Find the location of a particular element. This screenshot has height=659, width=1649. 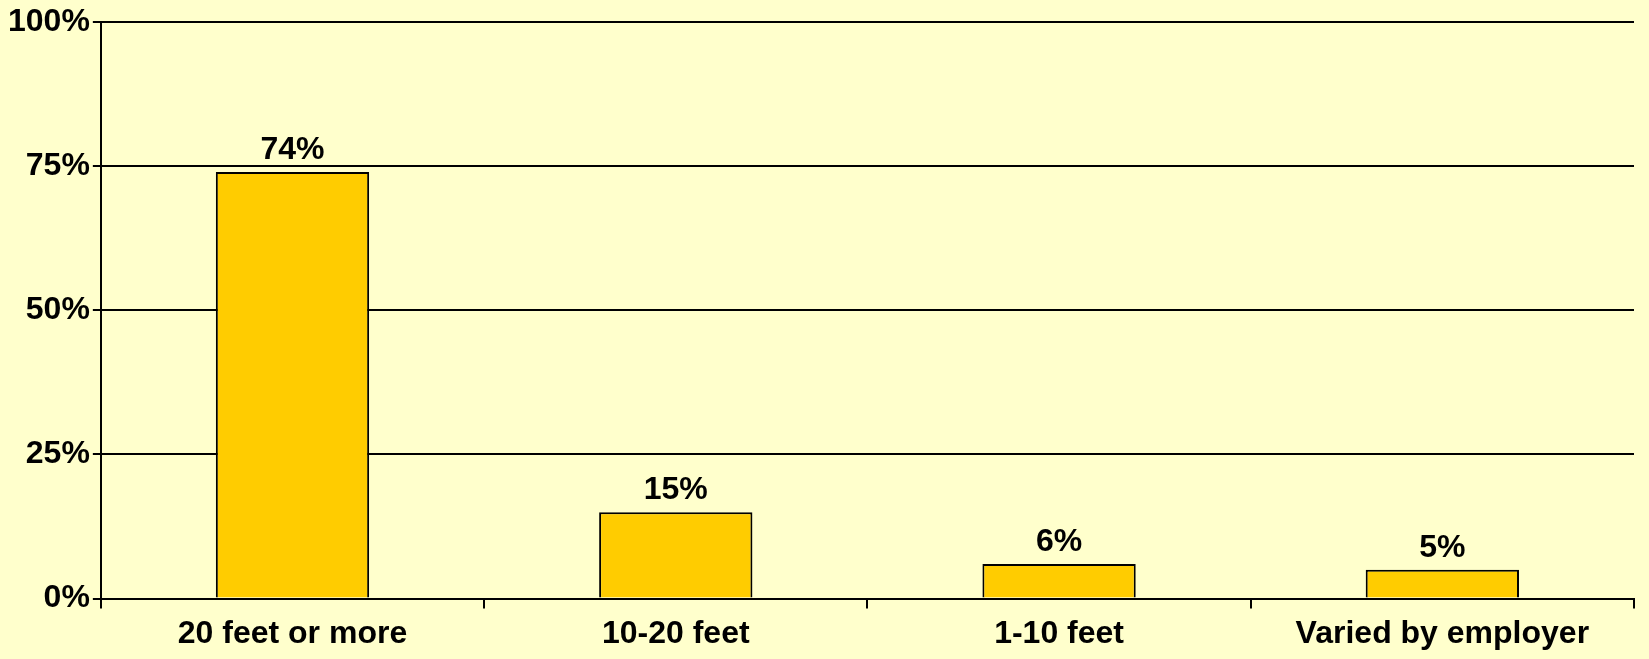

y-tick-label: 0% is located at coordinates (66, 596).